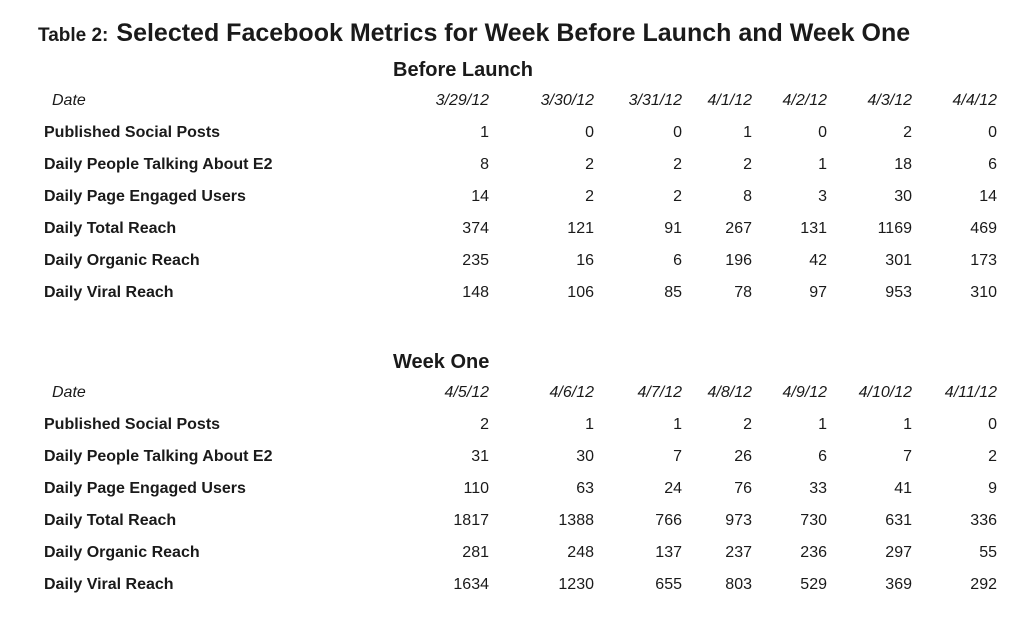  What do you see at coordinates (738, 520) in the screenshot?
I see `metric-value-cell: 973` at bounding box center [738, 520].